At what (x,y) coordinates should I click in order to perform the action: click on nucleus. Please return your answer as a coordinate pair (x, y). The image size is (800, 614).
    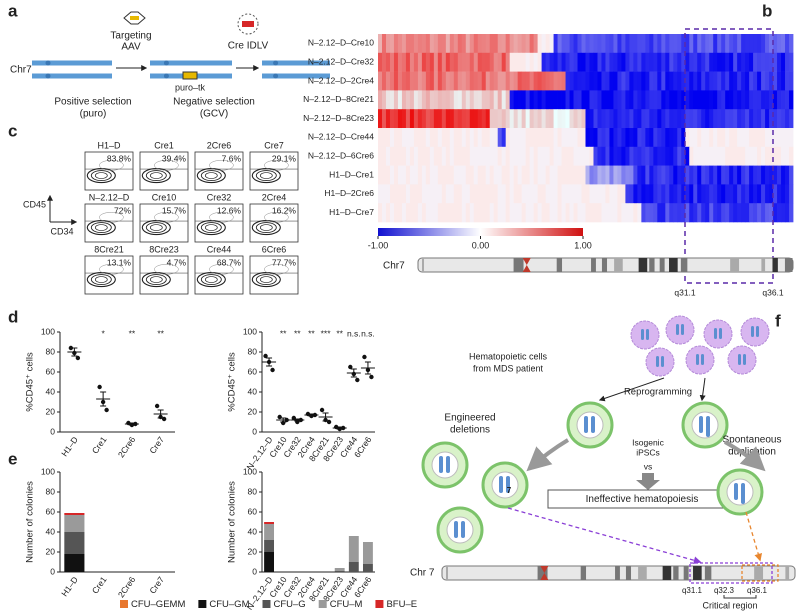
    Looking at the image, I should click on (505, 485).